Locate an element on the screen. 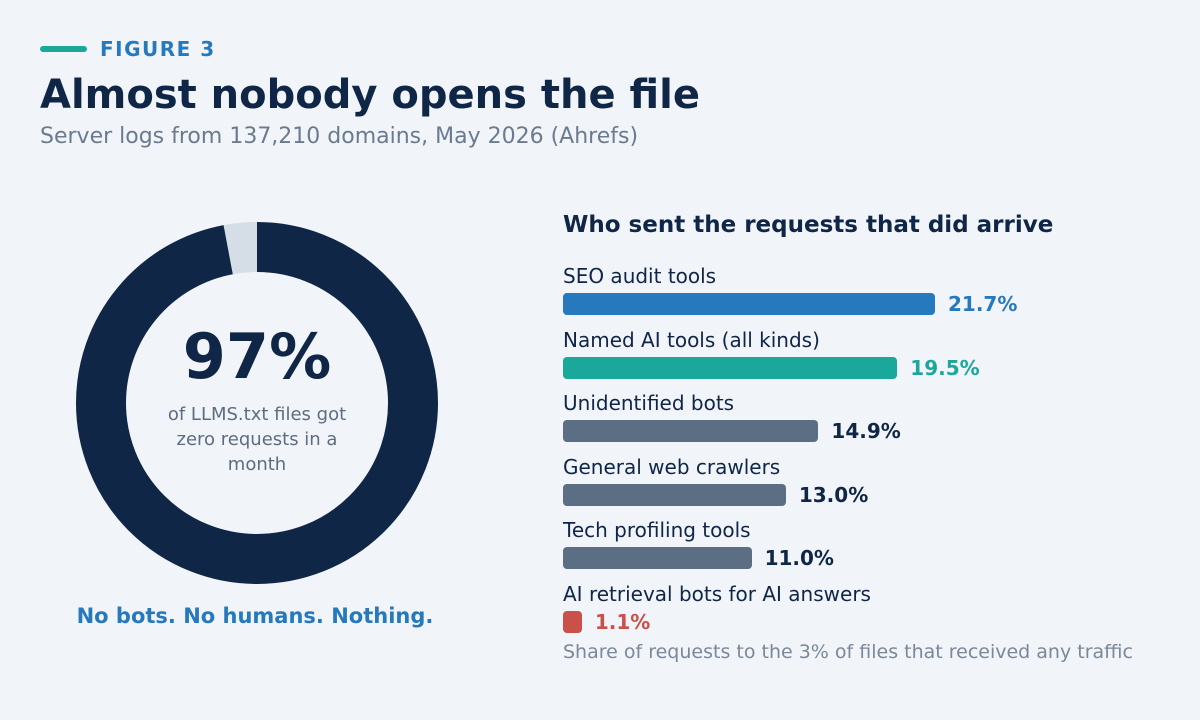  bar-item: AI retrieval bots for AI answers 1.1% is located at coordinates (878, 612).